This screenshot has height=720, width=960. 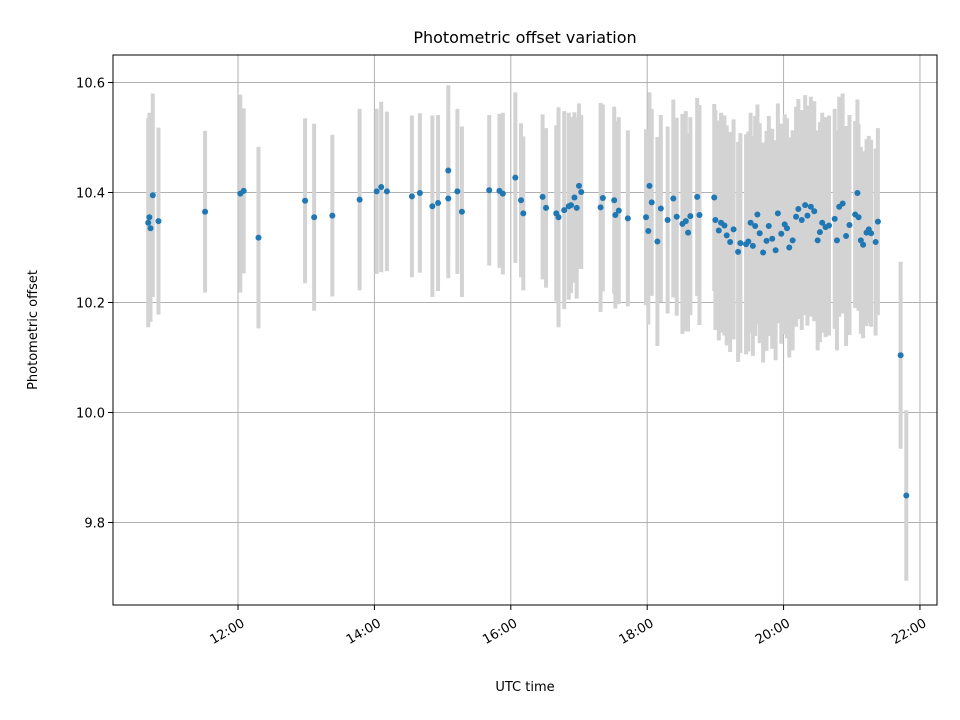 I want to click on y-tick-label: 10.4, so click(x=90, y=194).